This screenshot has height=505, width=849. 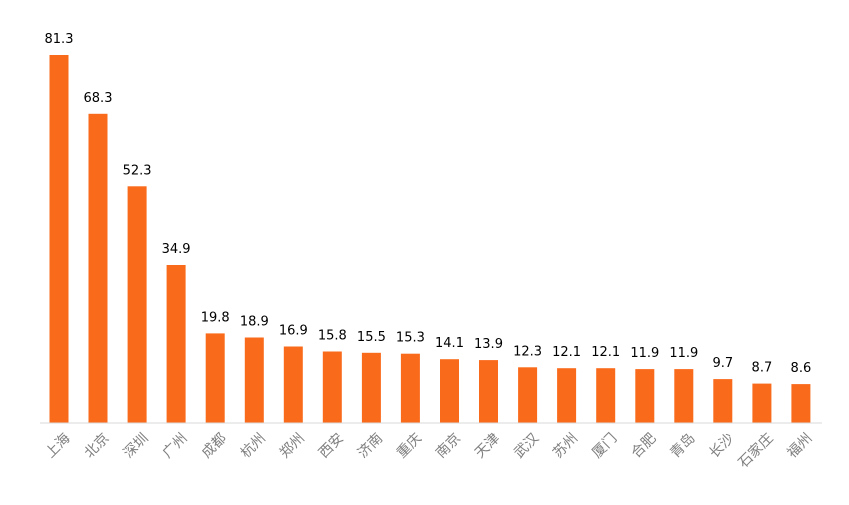 I want to click on category-label-3: 广州, so click(x=175, y=445).